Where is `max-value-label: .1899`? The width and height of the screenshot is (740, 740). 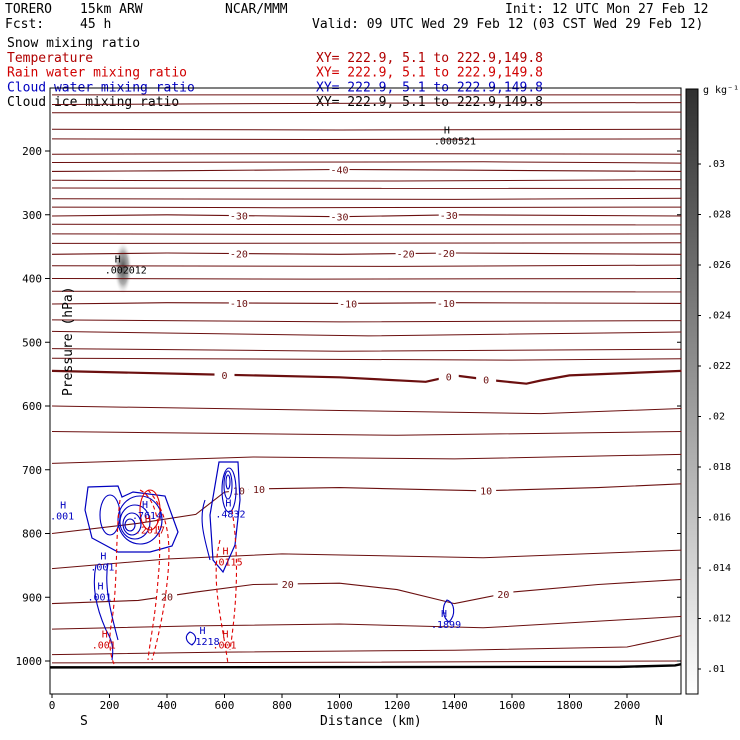
max-value-label: .1899 is located at coordinates (446, 625).